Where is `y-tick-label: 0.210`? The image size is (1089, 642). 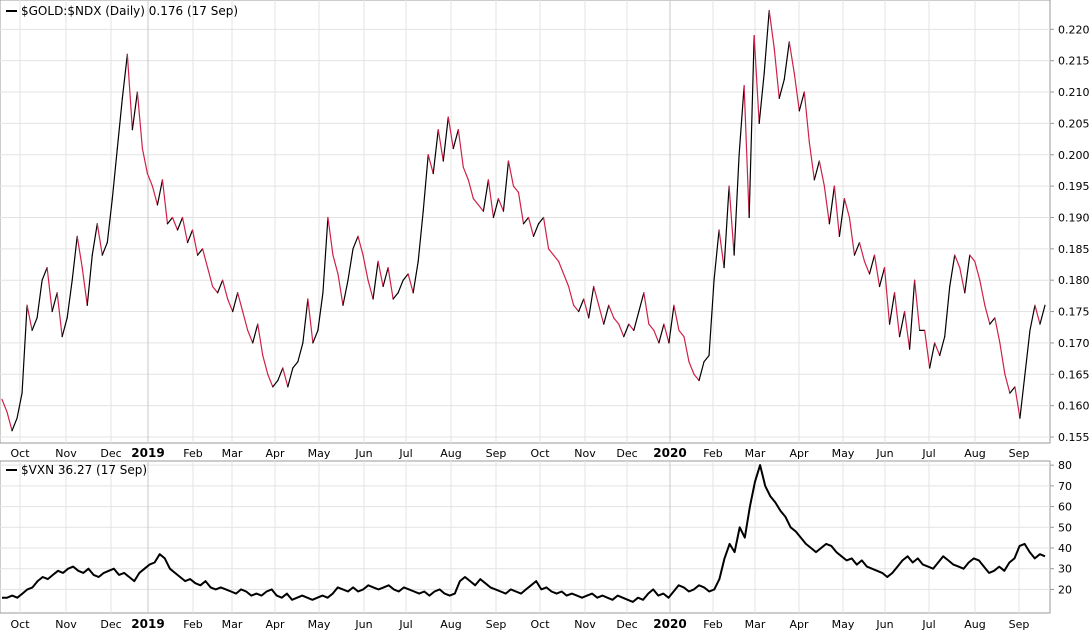 y-tick-label: 0.210 is located at coordinates (1073, 92).